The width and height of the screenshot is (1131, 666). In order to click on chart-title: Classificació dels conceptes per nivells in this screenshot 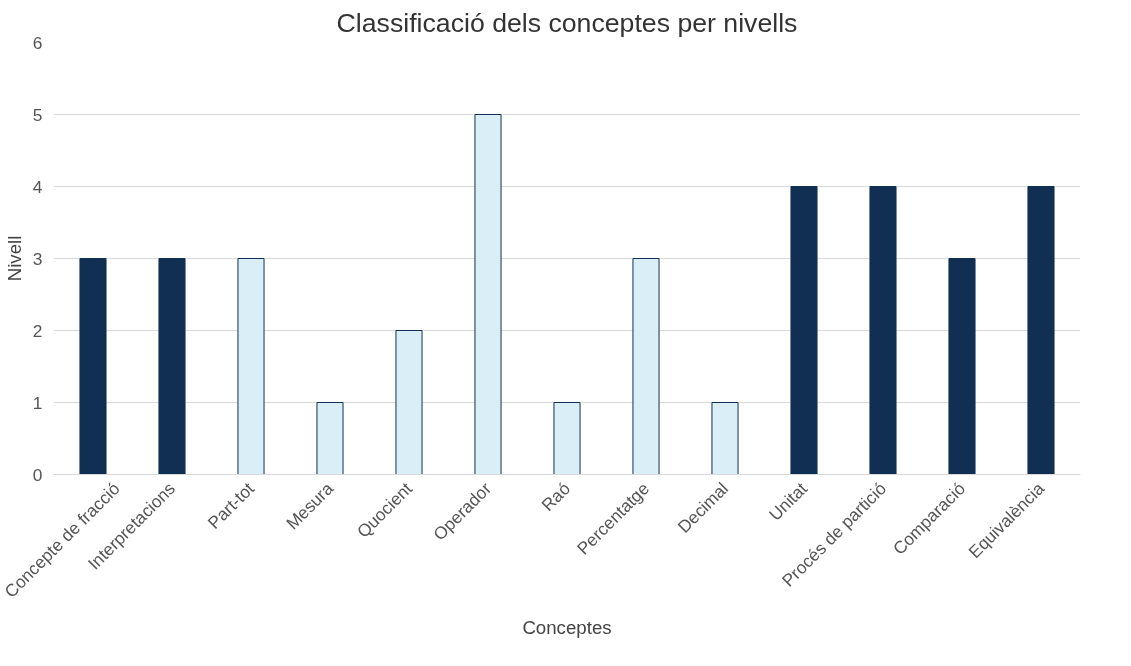, I will do `click(567, 22)`.